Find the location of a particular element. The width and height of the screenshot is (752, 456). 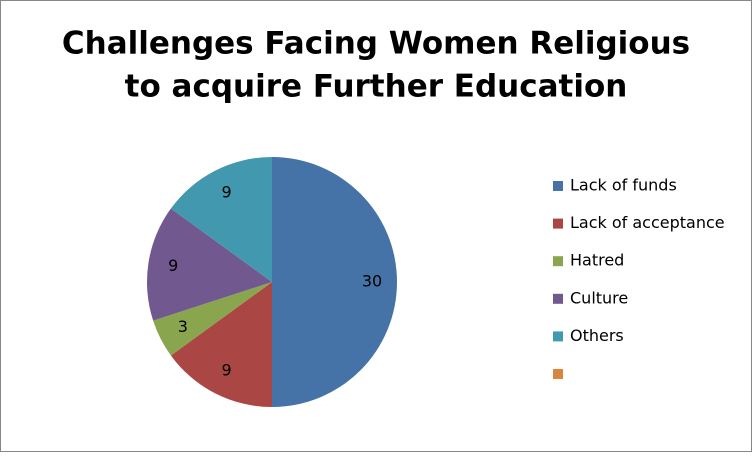

legend-label: Culture is located at coordinates (599, 297).